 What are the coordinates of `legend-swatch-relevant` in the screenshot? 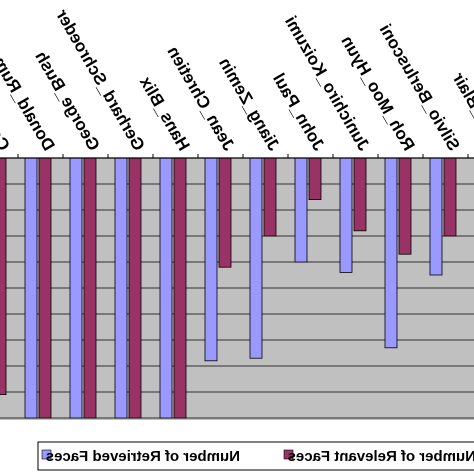 It's located at (288, 454).